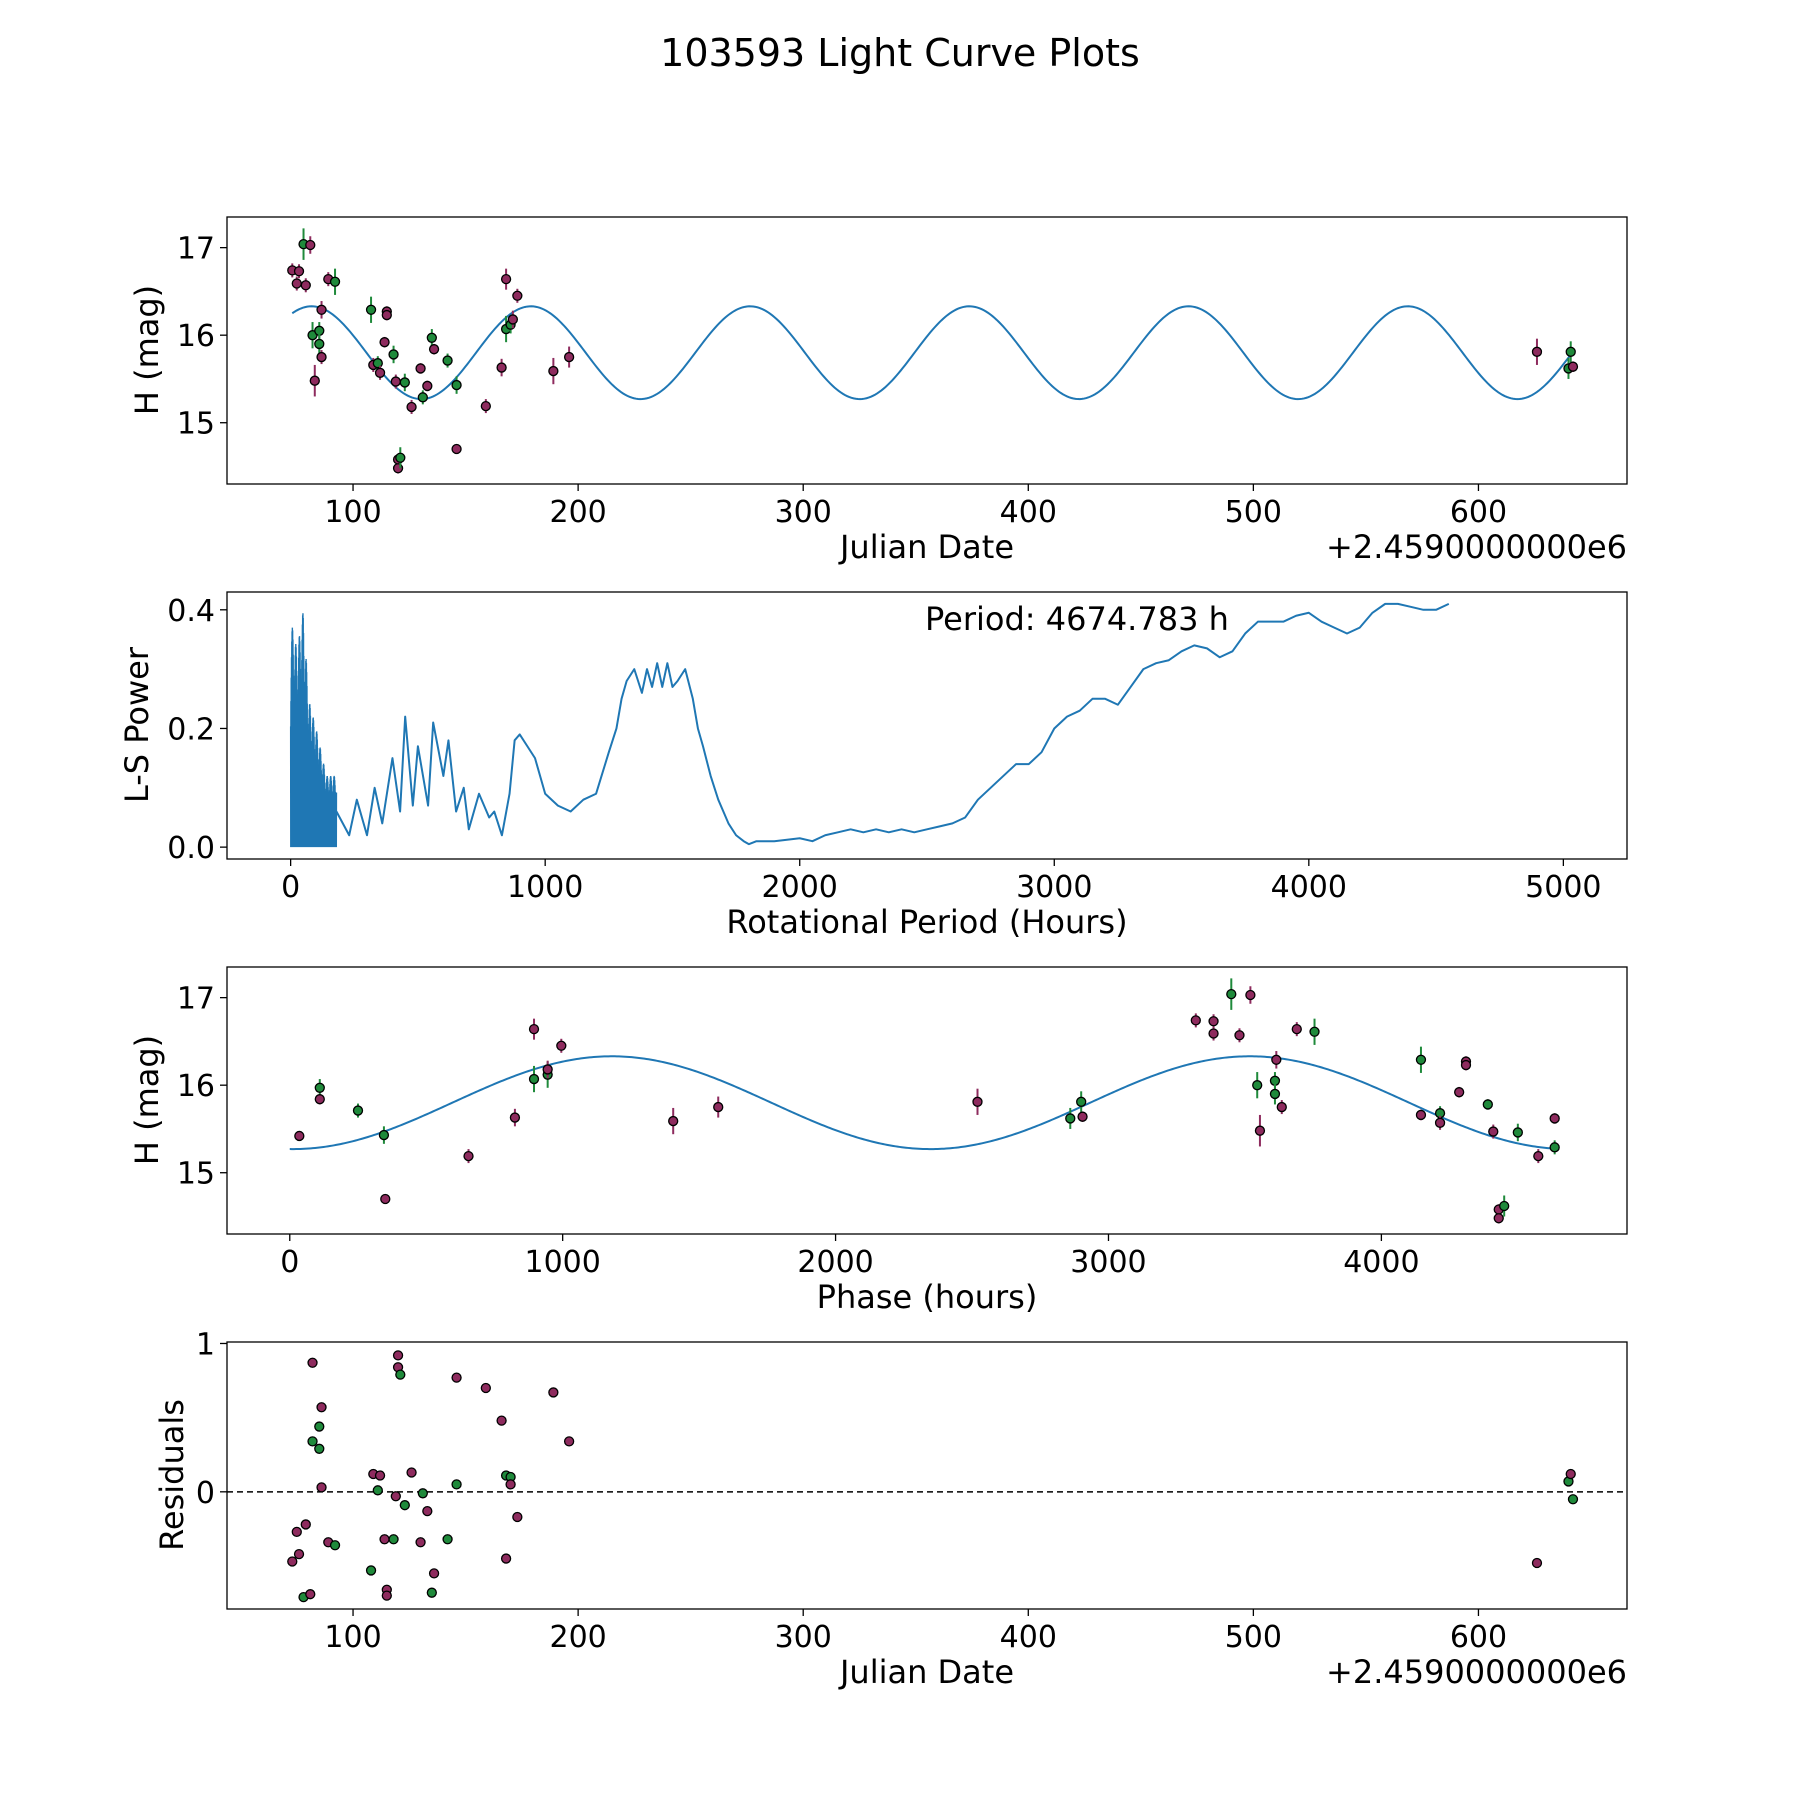  I want to click on phased-xtick-label: 0, so click(289, 1262).